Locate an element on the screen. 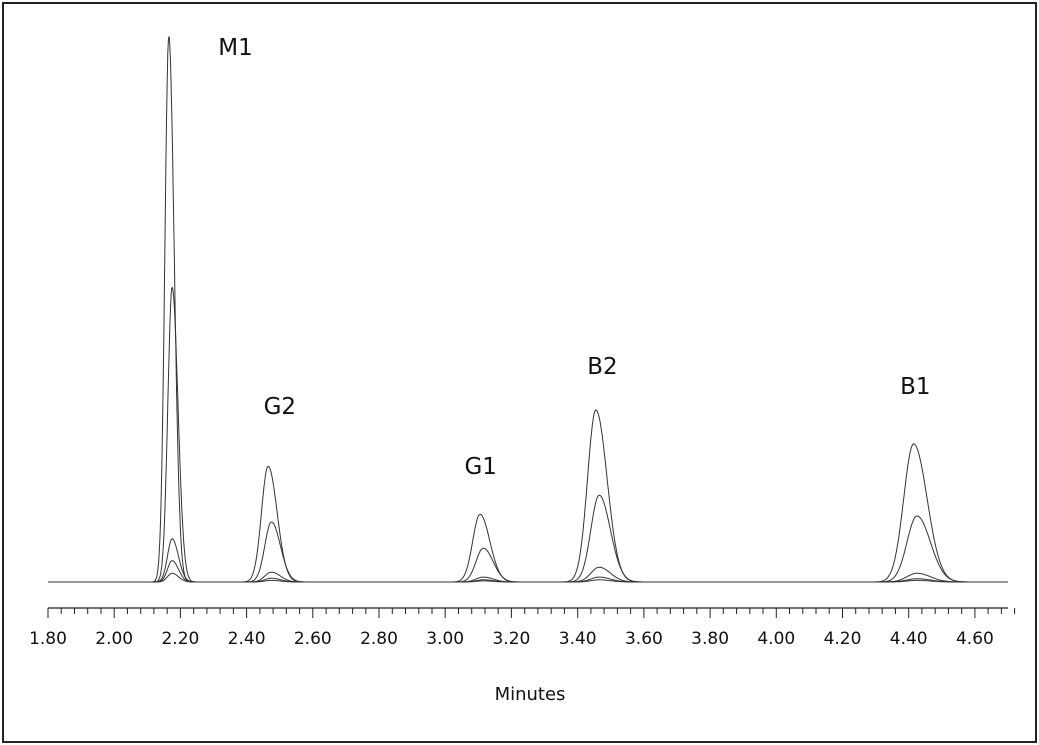 This screenshot has width=1039, height=745. x-tick-label: 3.20 is located at coordinates (511, 639).